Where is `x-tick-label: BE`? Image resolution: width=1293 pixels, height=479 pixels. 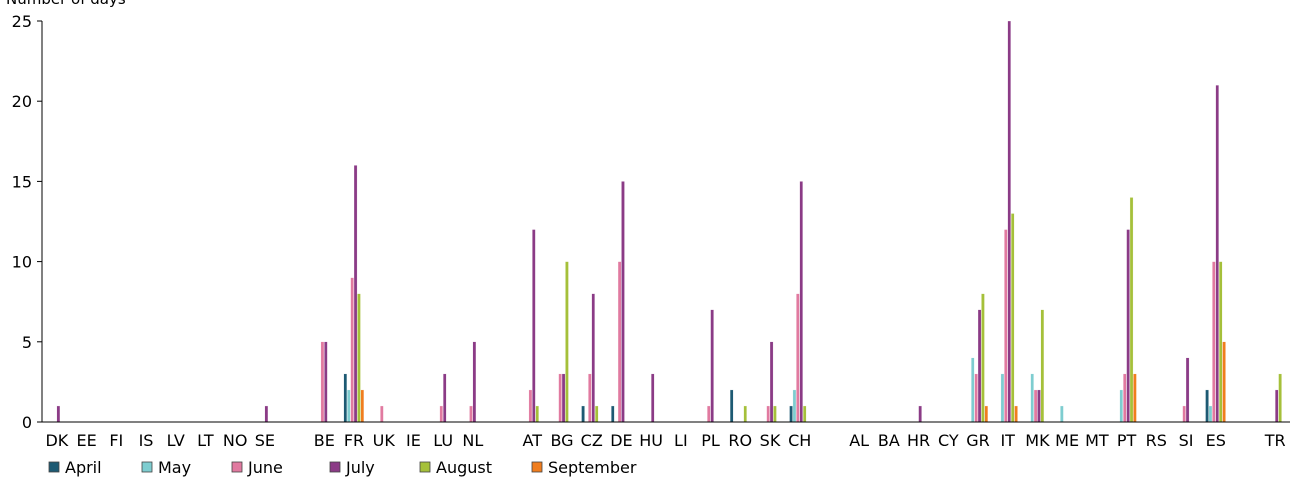
x-tick-label: BE is located at coordinates (324, 440).